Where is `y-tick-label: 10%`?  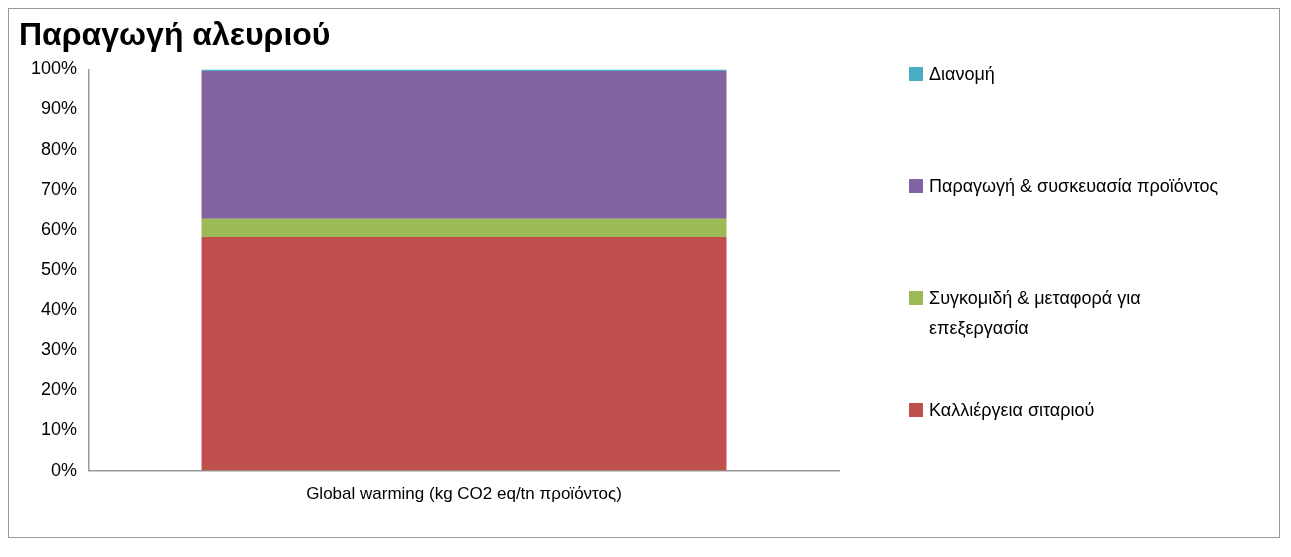
y-tick-label: 10% is located at coordinates (59, 429).